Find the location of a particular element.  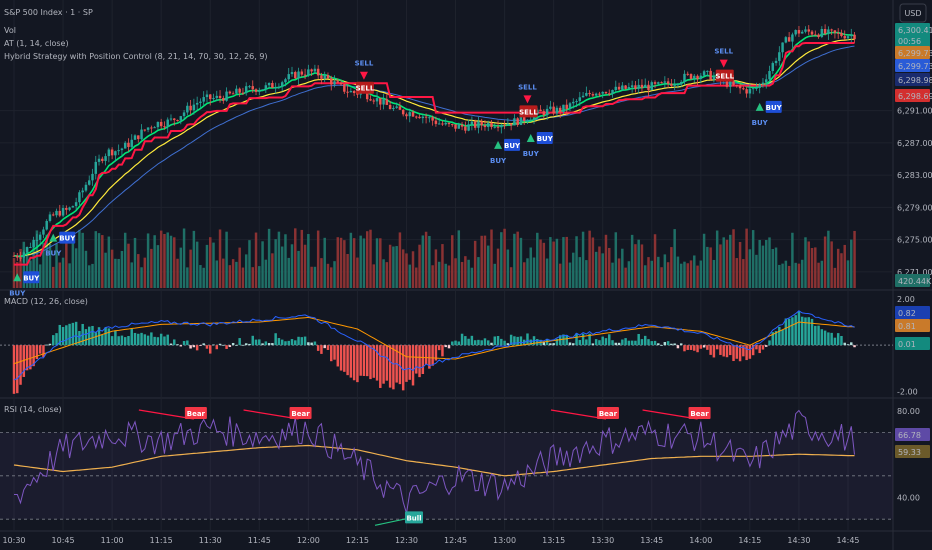

countdown-badge is located at coordinates (912, 40).